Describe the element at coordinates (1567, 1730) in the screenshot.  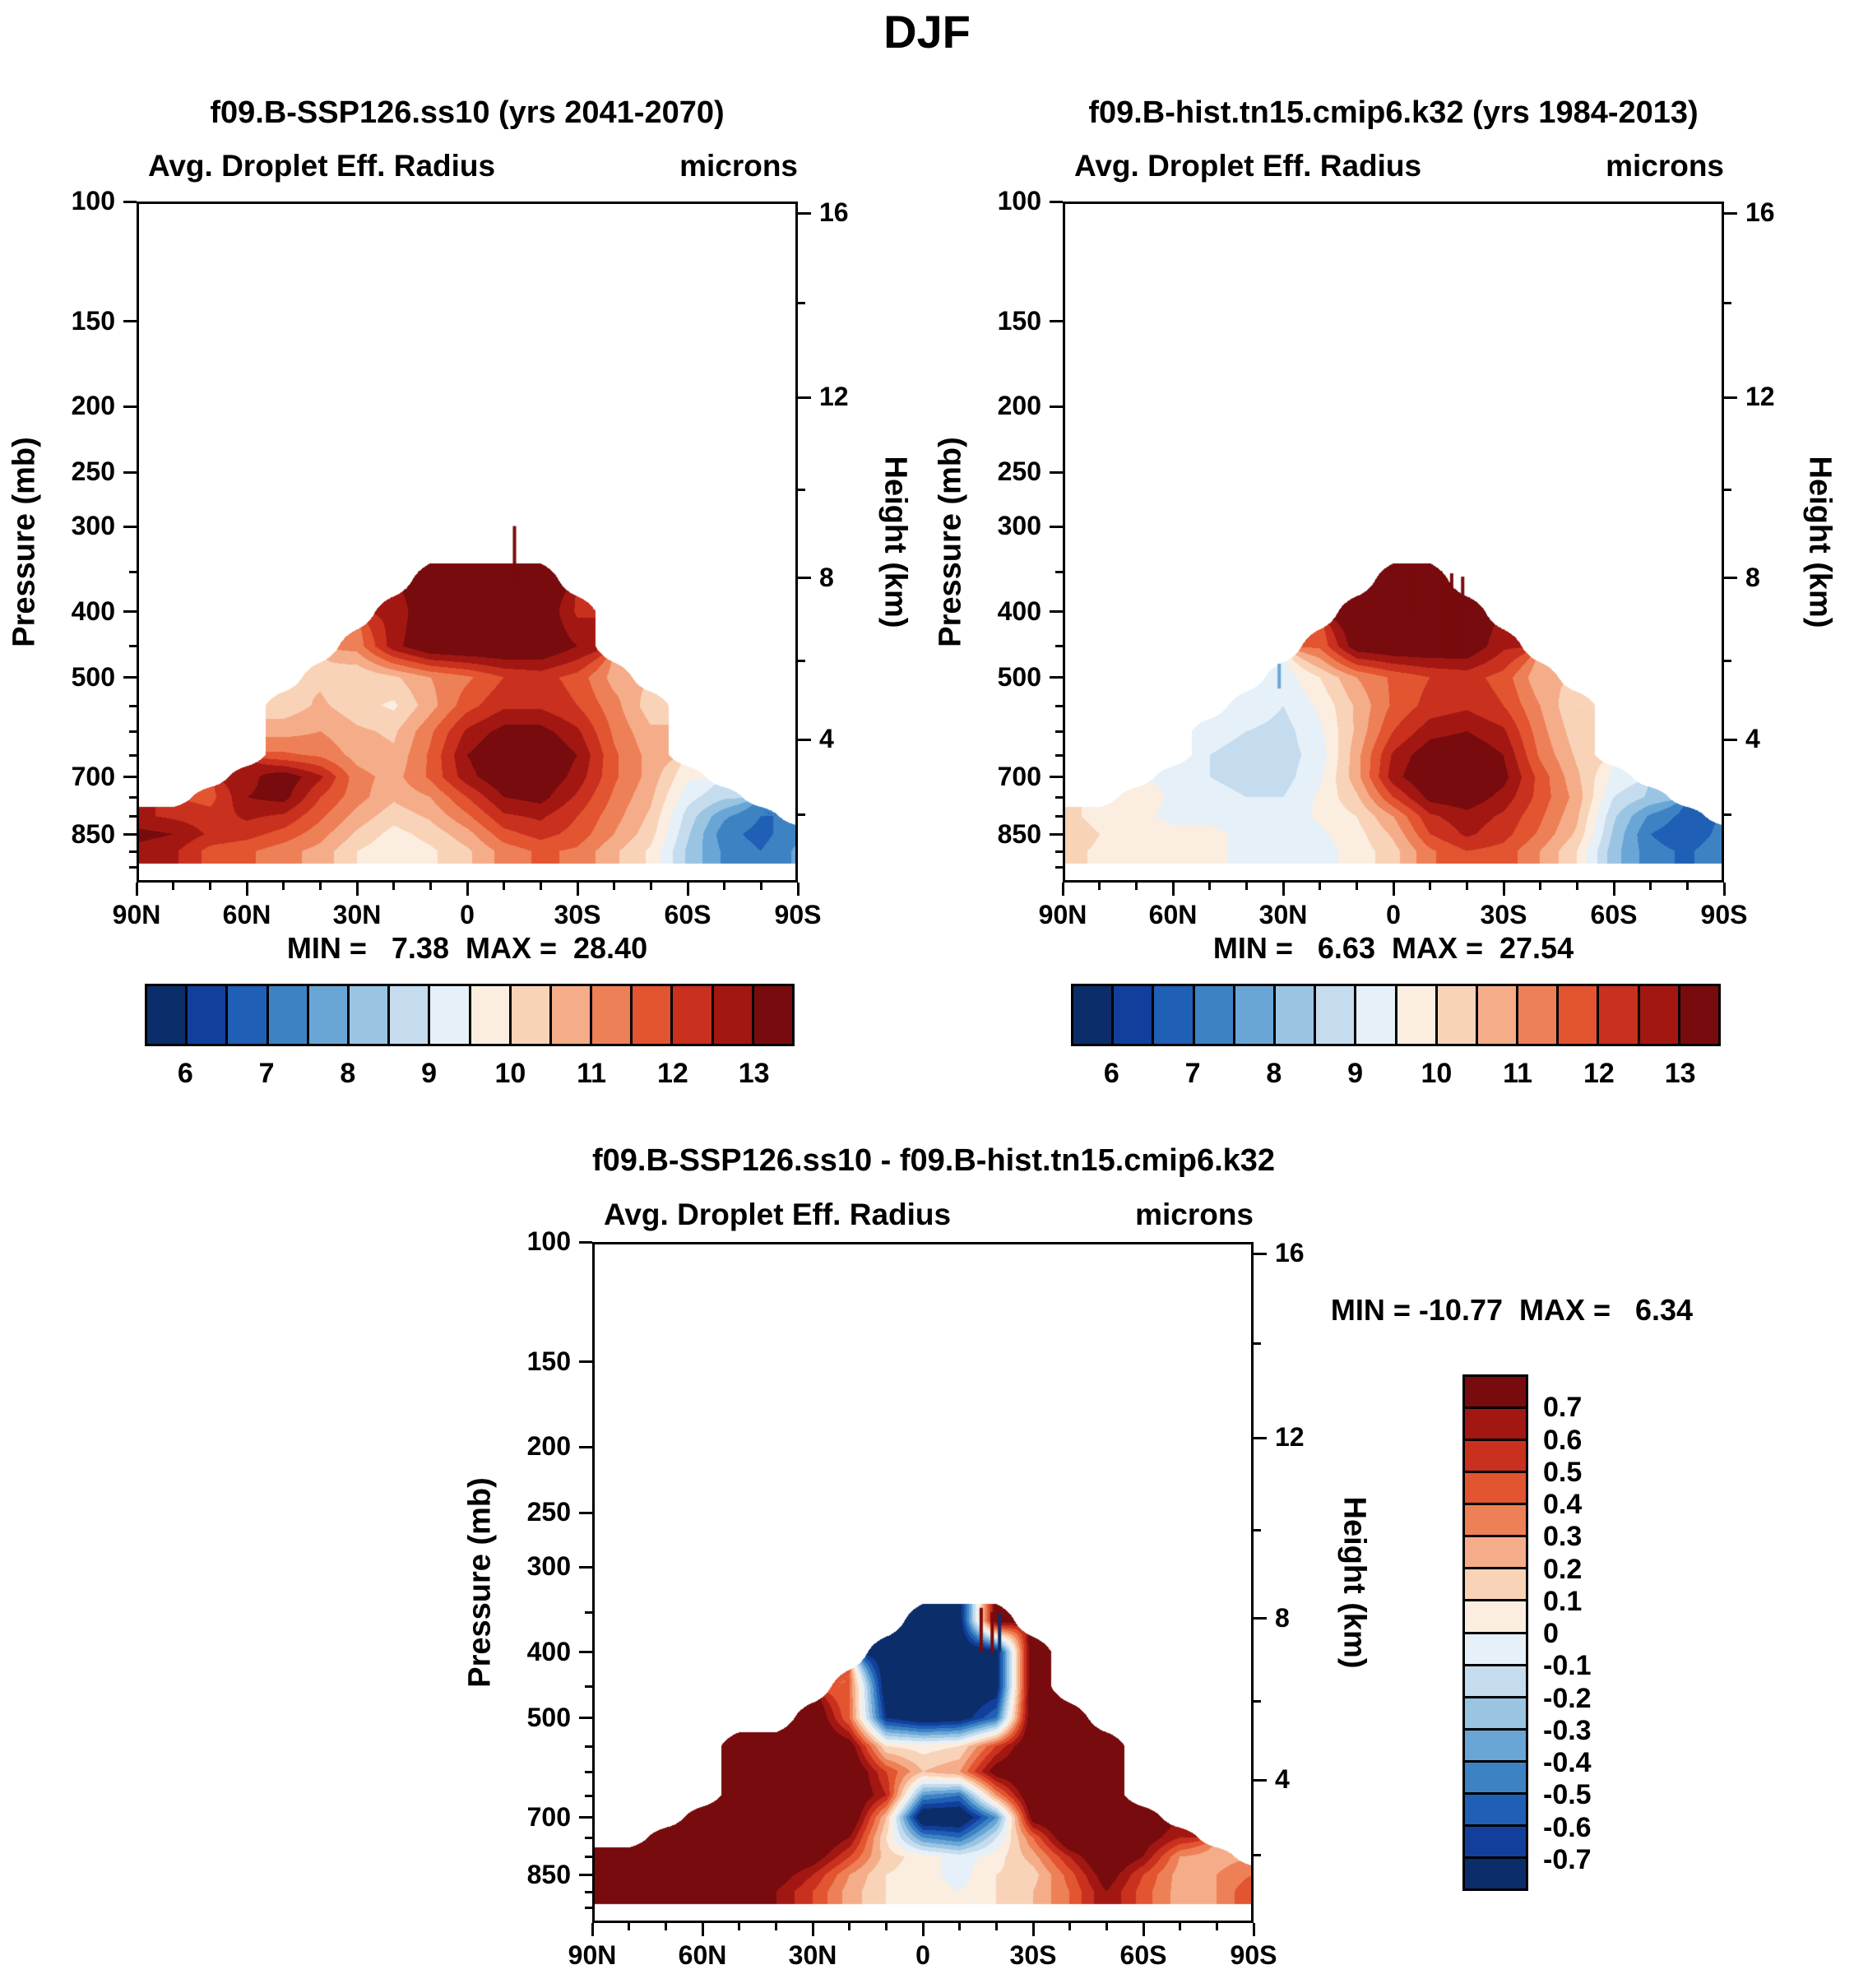
I see `colorbar-tick-label: -0.3` at that location.